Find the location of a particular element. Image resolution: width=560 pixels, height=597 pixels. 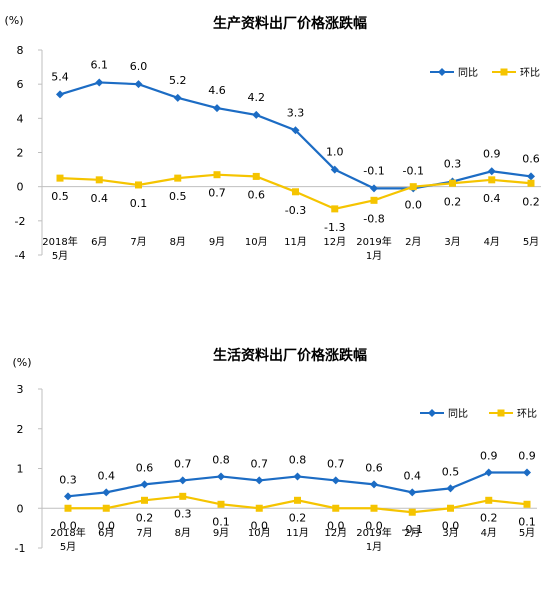

y-axis-unit: (%) is located at coordinates (21, 362).